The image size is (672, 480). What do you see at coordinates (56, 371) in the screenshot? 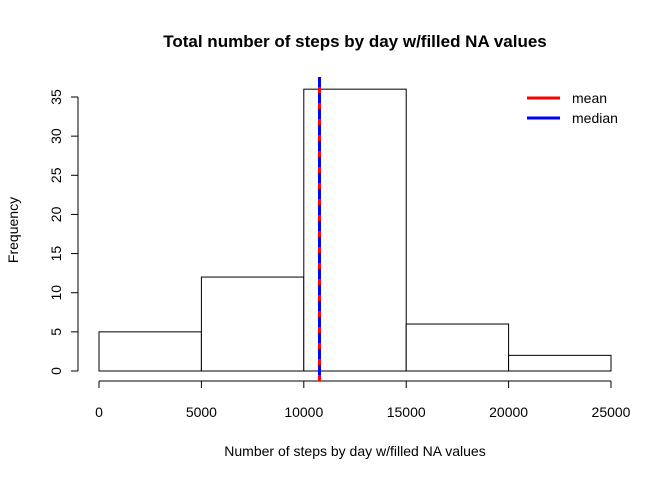
I see `y-tick-label: 0` at bounding box center [56, 371].